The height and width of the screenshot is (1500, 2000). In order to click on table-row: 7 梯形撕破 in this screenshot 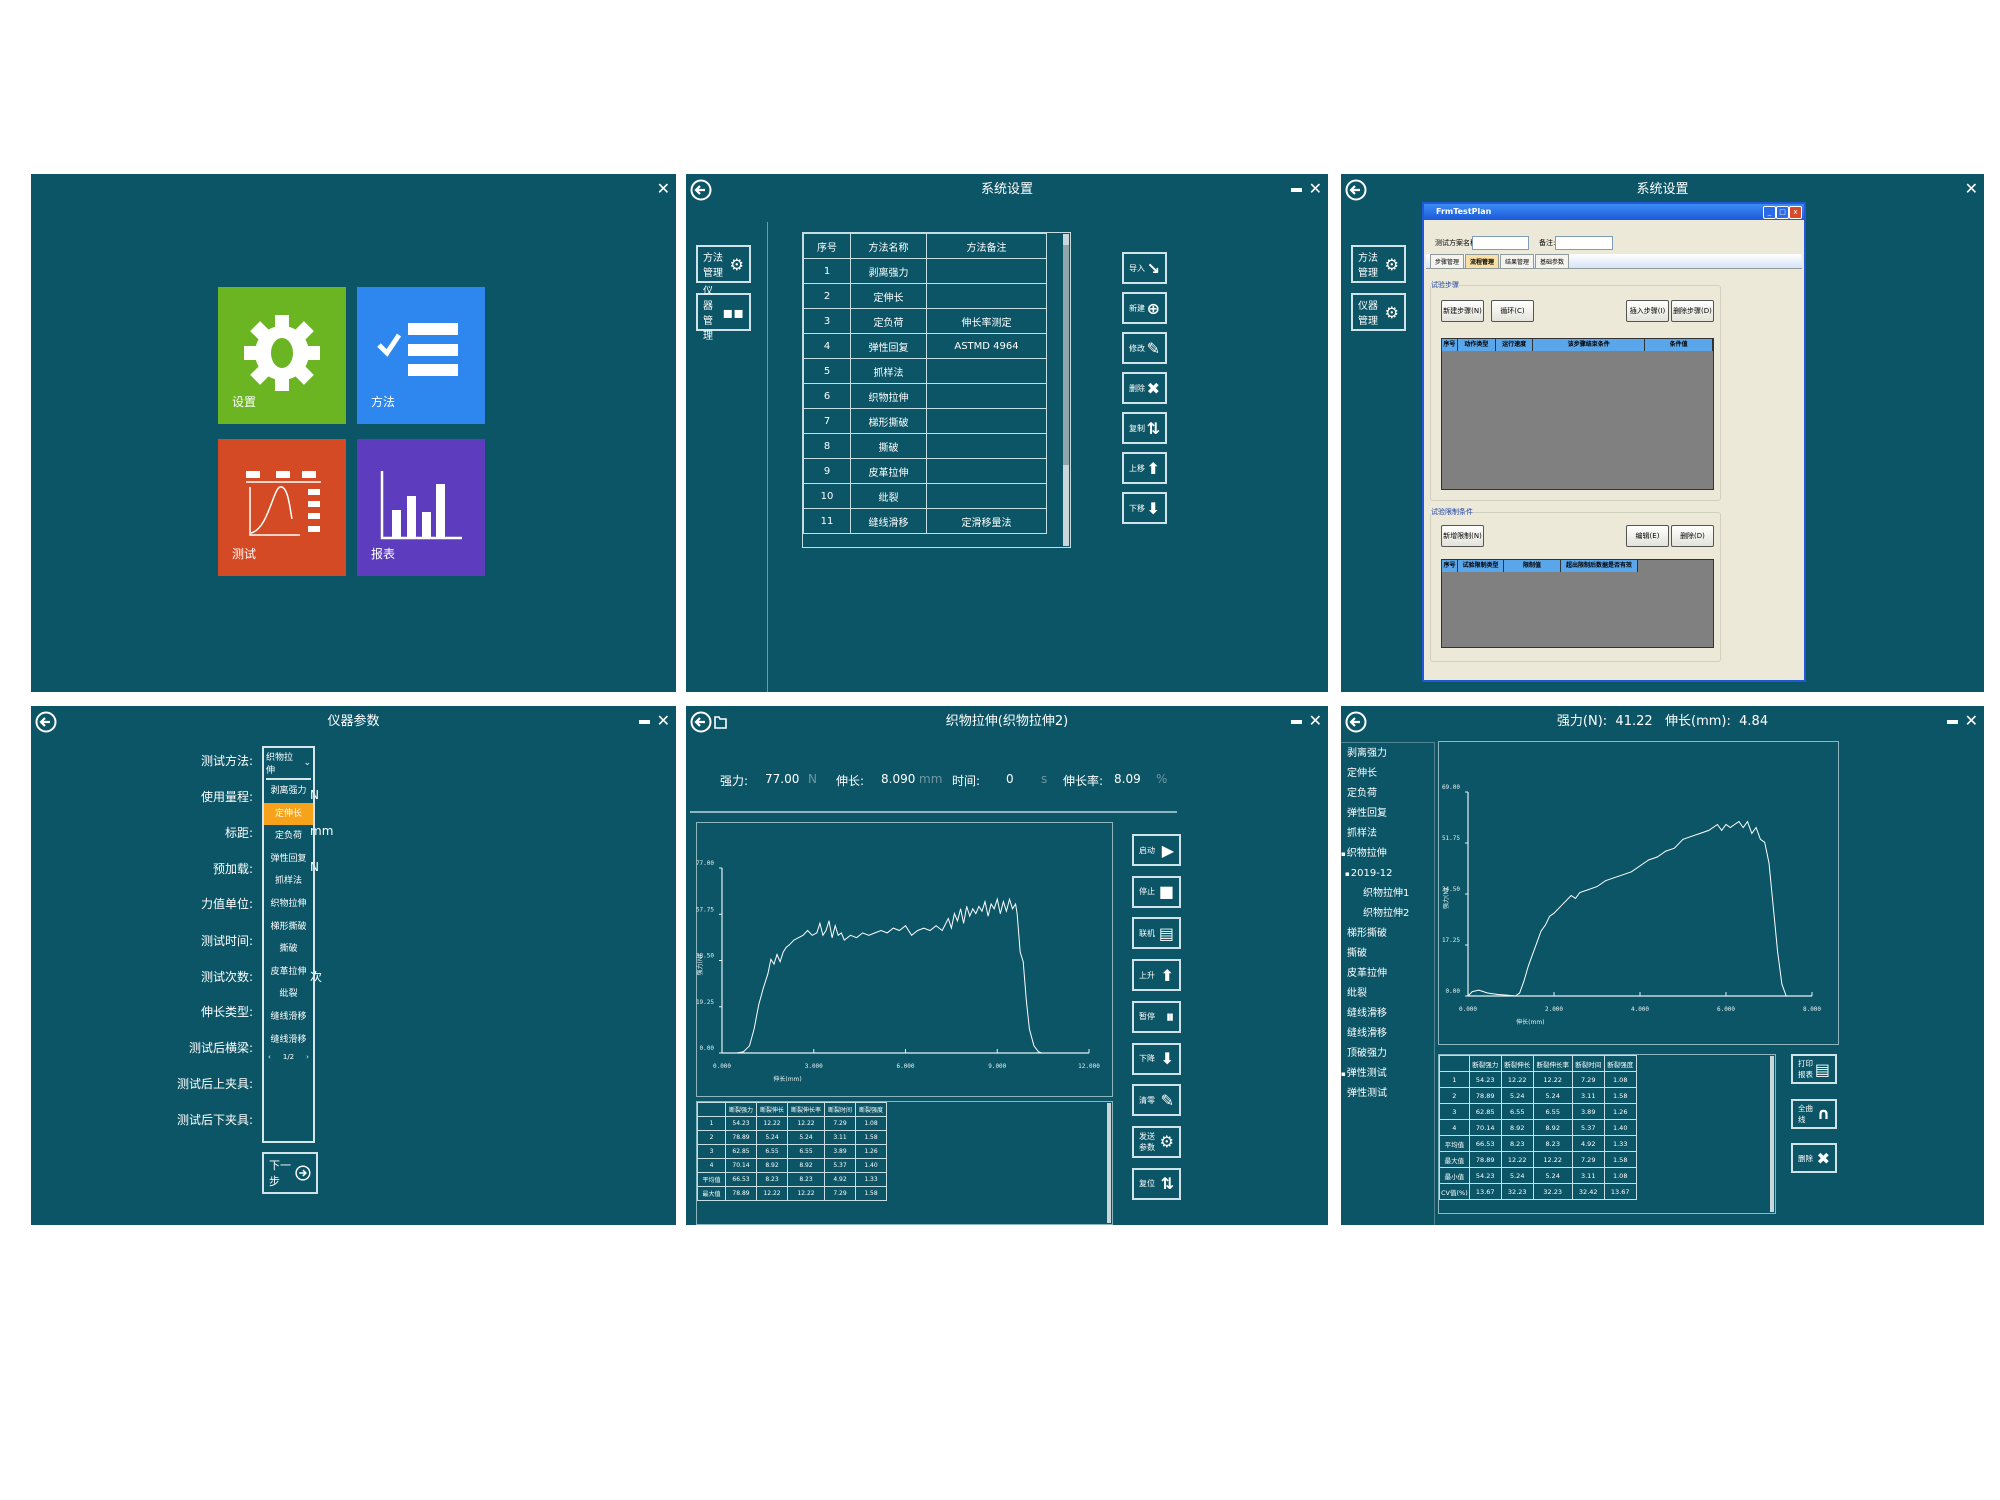, I will do `click(925, 421)`.